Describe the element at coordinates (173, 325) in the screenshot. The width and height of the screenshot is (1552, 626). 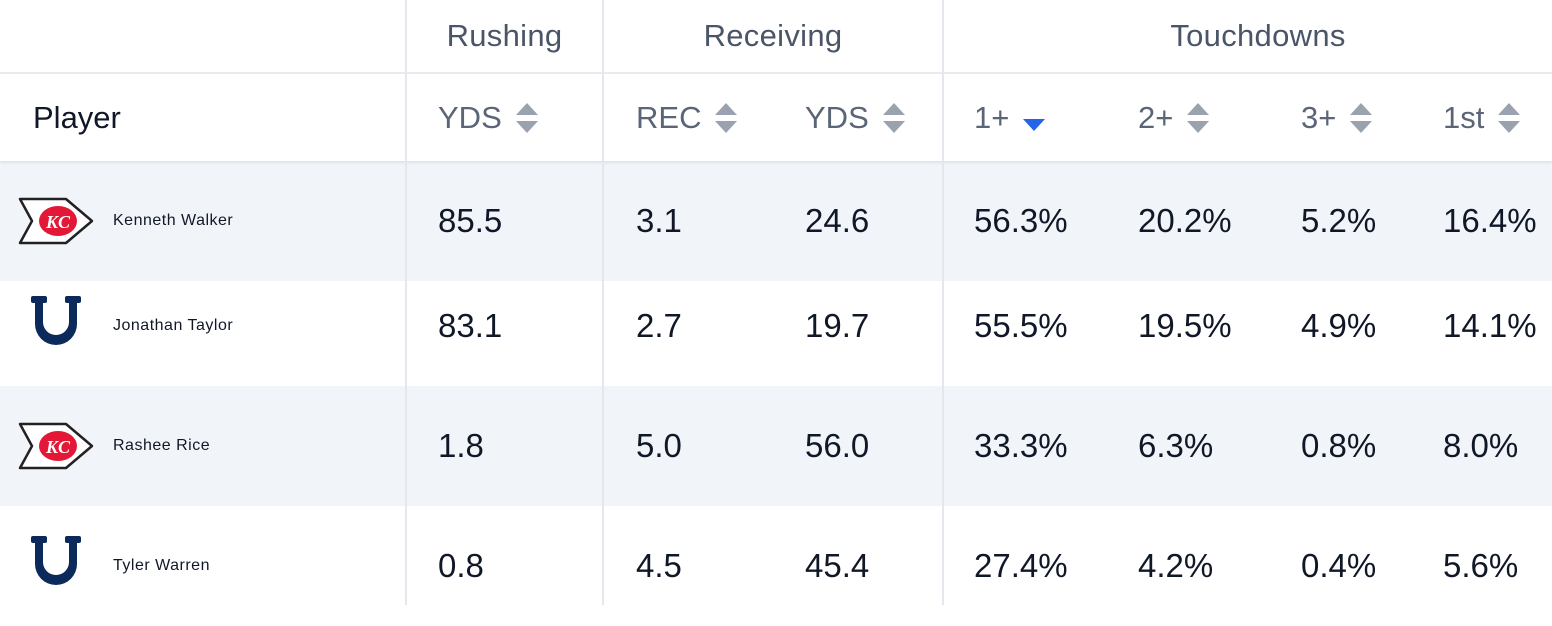
I see `player-name: Jonathan Taylor` at that location.